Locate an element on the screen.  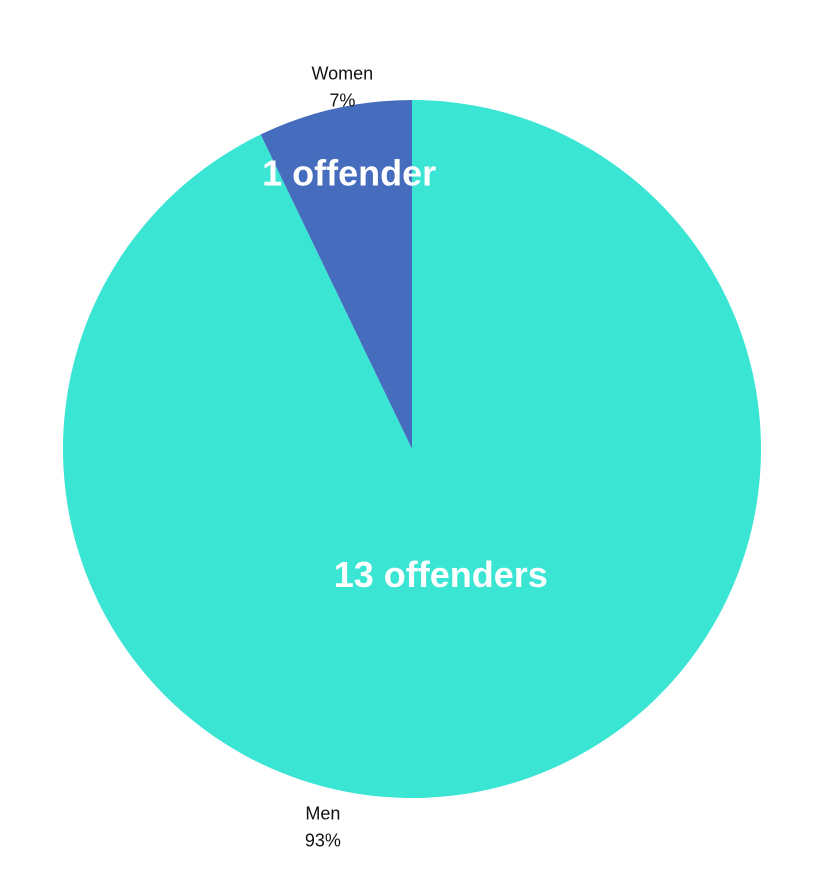
slice-value-label-men: 13 offenders is located at coordinates (441, 574).